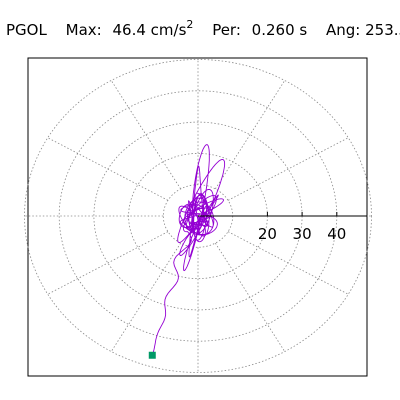 The height and width of the screenshot is (400, 400). What do you see at coordinates (226, 30) in the screenshot?
I see `period-label: Per:` at bounding box center [226, 30].